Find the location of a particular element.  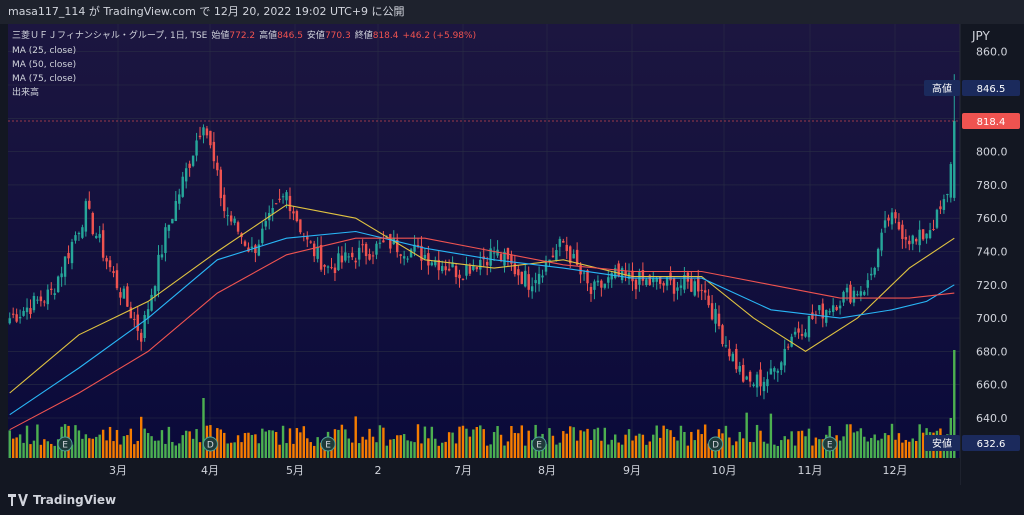

tradingview-logo: TradingView is located at coordinates (62, 500).